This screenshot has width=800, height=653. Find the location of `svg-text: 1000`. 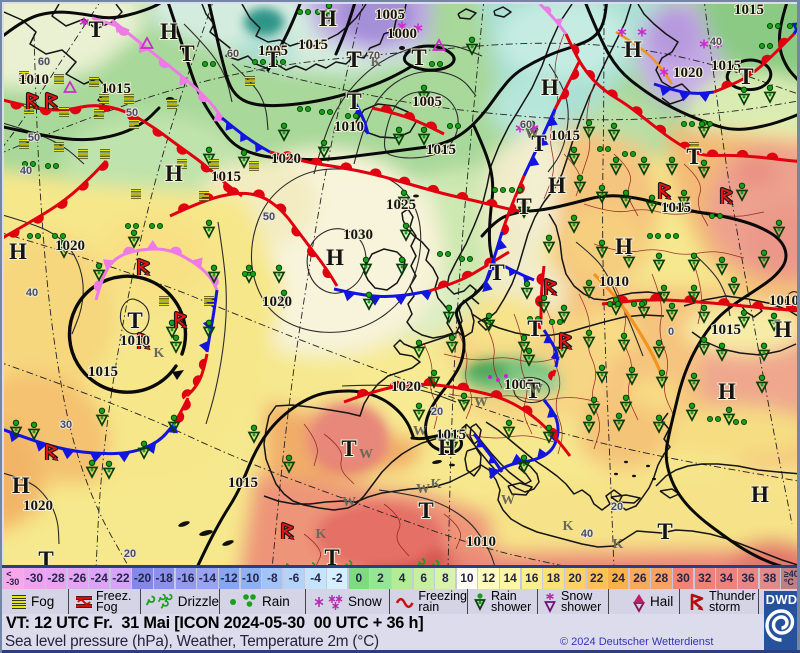

svg-text: 1000 is located at coordinates (402, 34).